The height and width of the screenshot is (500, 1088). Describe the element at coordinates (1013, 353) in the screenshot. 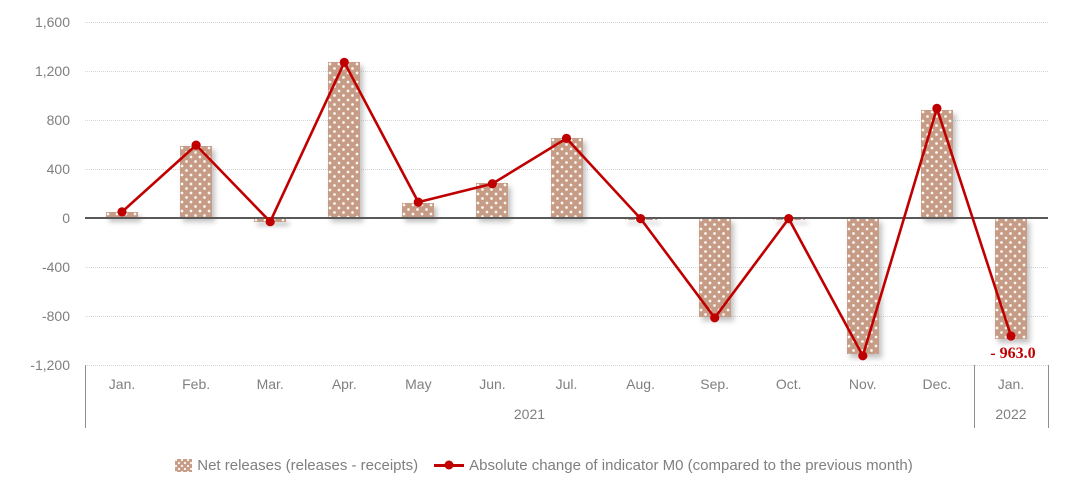

I see `data-label-last-point: - 963.0` at that location.